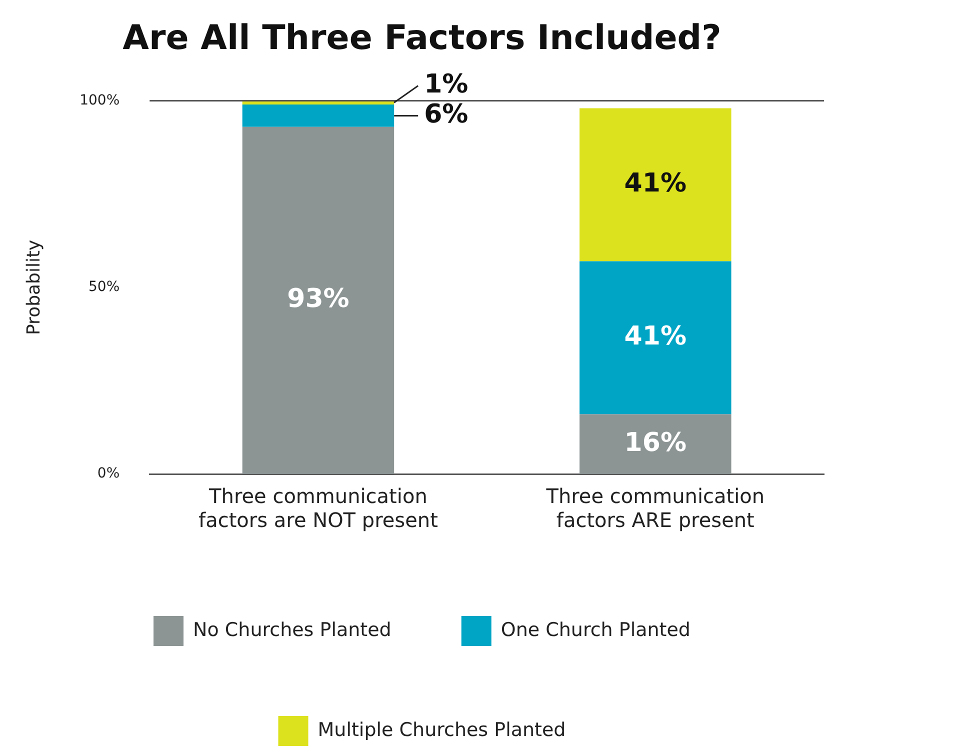 The width and height of the screenshot is (954, 756). What do you see at coordinates (595, 629) in the screenshot?
I see `legend-label: One Church Planted` at bounding box center [595, 629].